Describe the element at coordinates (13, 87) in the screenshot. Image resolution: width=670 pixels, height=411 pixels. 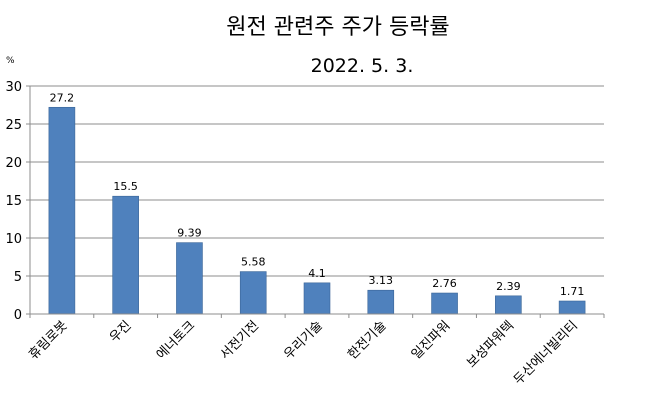
I see `y-tick-label: 30` at that location.